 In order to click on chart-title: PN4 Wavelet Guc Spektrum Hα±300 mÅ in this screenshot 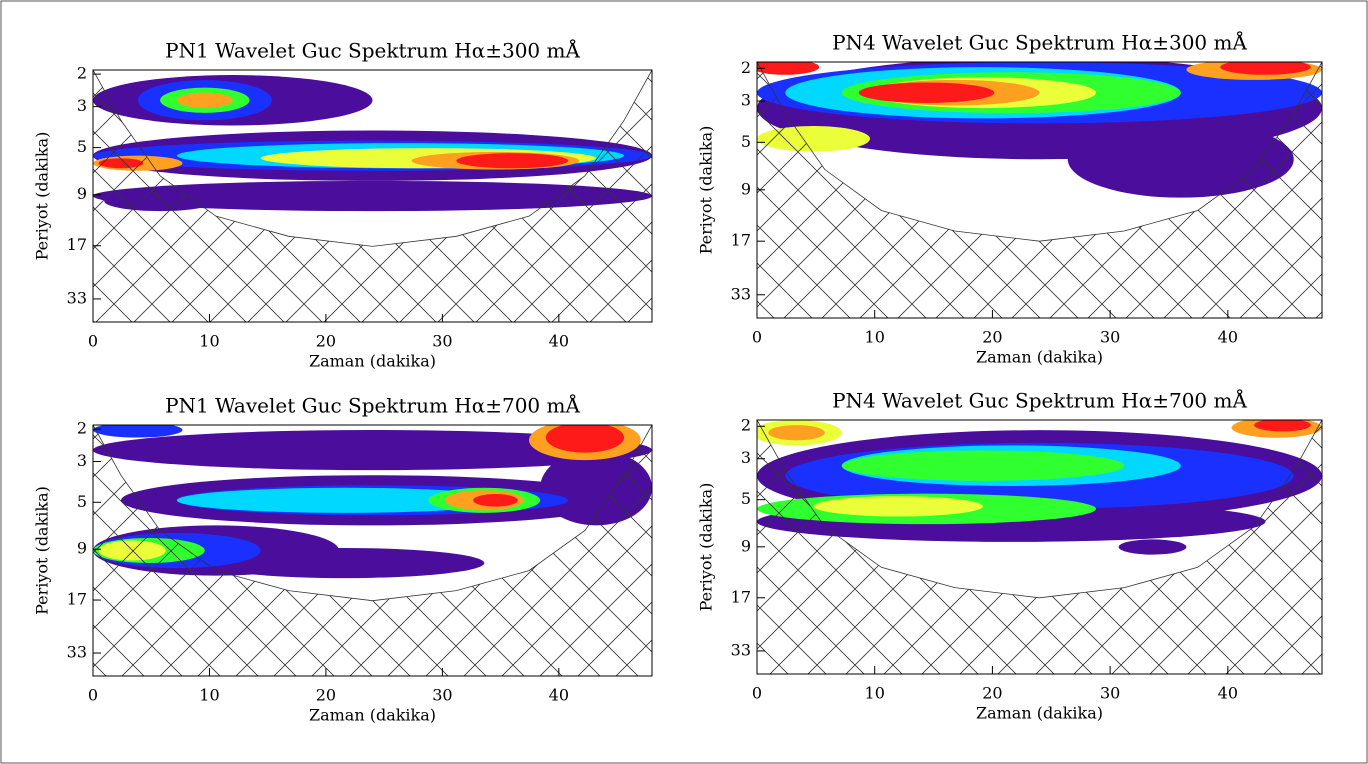, I will do `click(1039, 42)`.